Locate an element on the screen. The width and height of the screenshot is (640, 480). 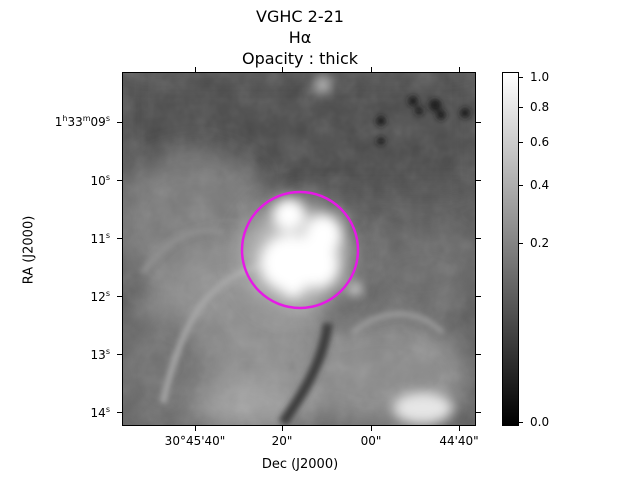
ytick-label: 1h33m09s is located at coordinates (82, 122).